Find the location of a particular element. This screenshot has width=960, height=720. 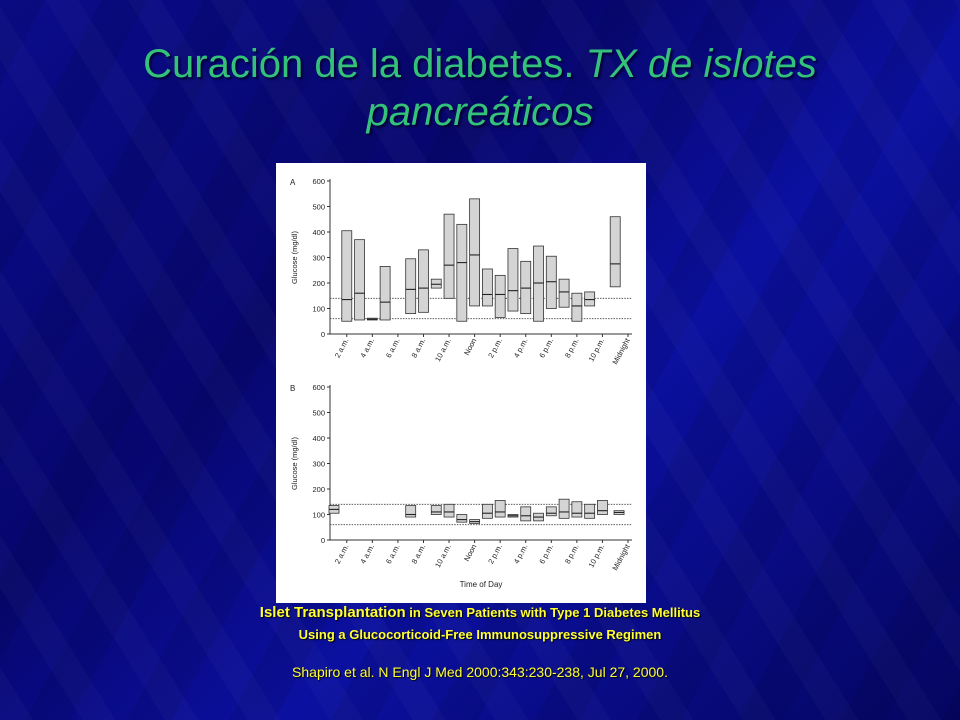

title-plain: Curación de la diabetes. is located at coordinates (359, 64).